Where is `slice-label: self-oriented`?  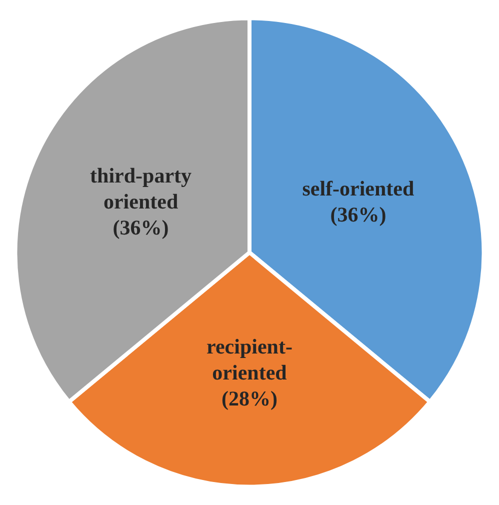
slice-label: self-oriented is located at coordinates (358, 188).